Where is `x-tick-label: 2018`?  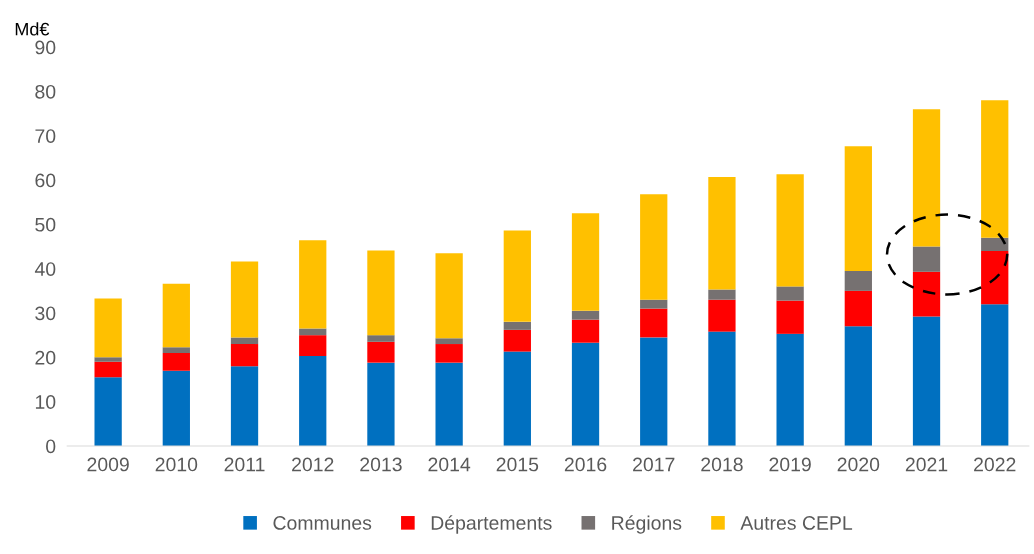
x-tick-label: 2018 is located at coordinates (722, 464).